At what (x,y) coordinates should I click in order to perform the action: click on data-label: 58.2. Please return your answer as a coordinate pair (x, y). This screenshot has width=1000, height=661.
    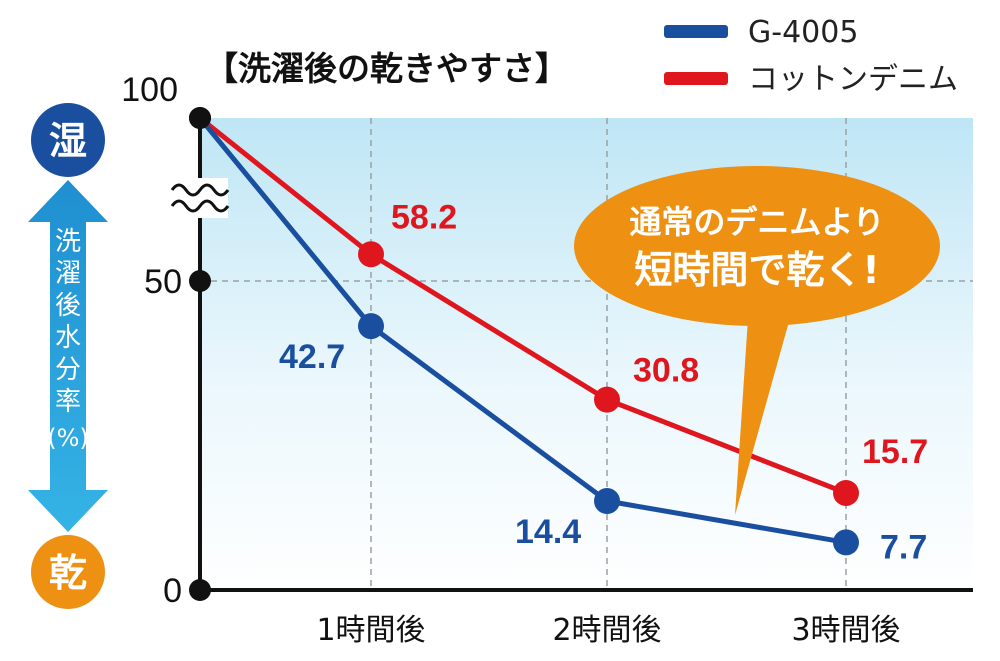
    Looking at the image, I should click on (424, 217).